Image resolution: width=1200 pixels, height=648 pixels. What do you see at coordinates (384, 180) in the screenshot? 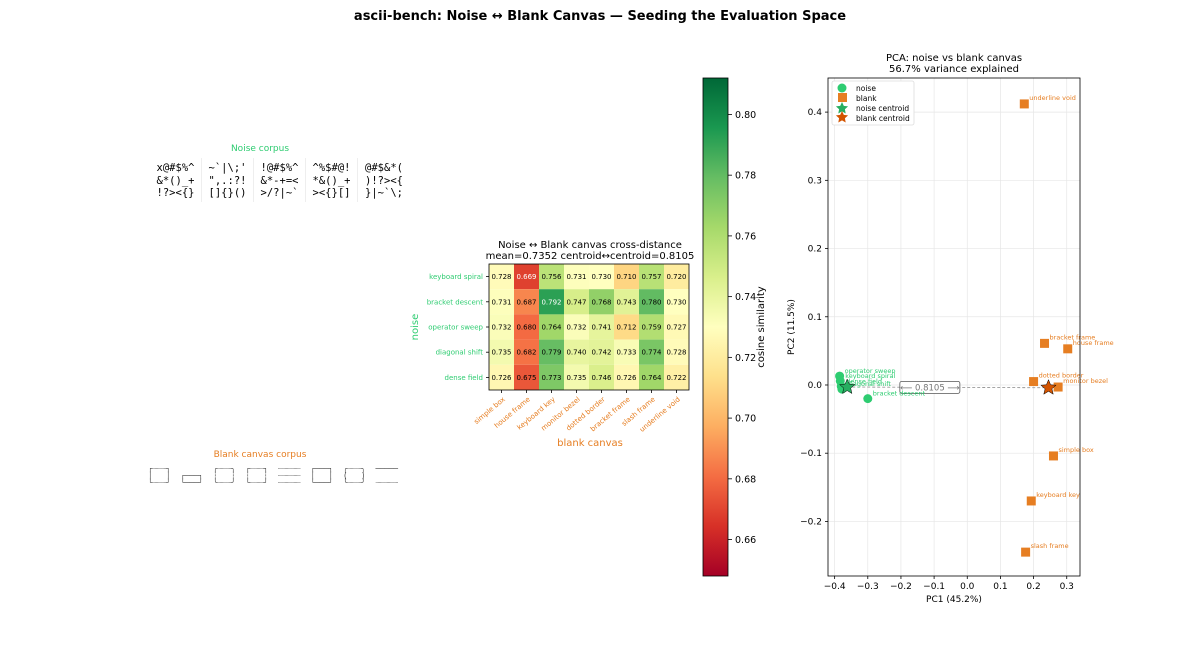
I see `noise-sample: @#$&*( )!?><{ }|~`\;` at bounding box center [384, 180].